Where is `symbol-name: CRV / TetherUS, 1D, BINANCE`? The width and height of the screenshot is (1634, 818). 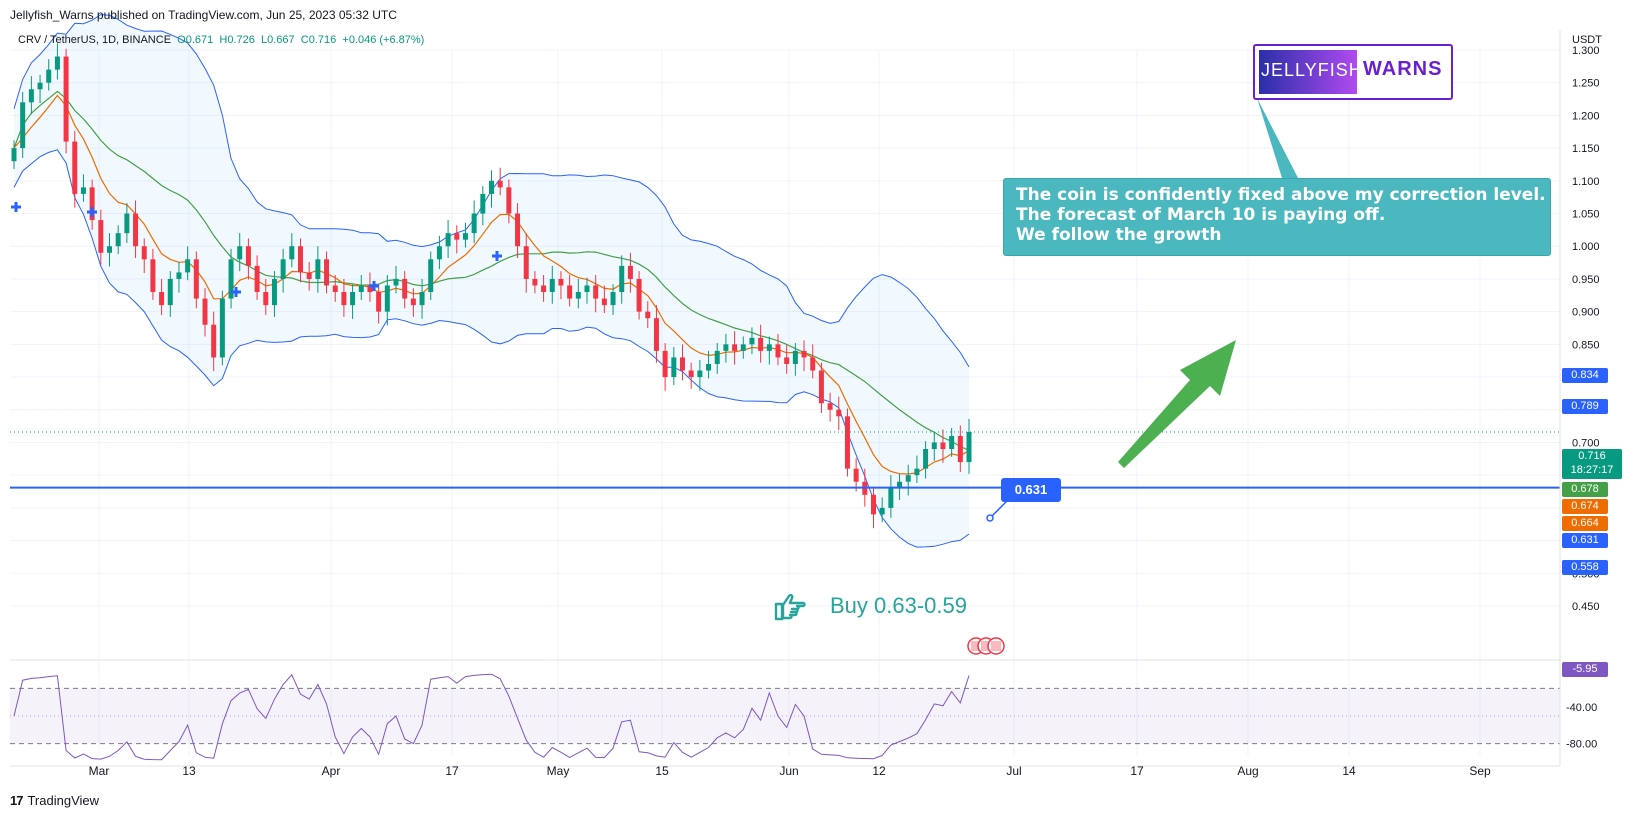
symbol-name: CRV / TetherUS, 1D, BINANCE is located at coordinates (95, 40).